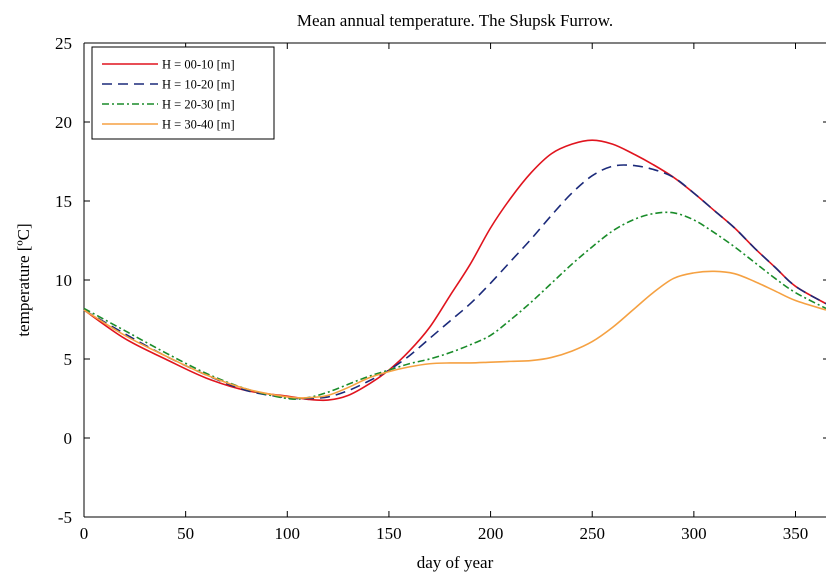  Describe the element at coordinates (63, 201) in the screenshot. I see `y-tick-label: 15` at that location.